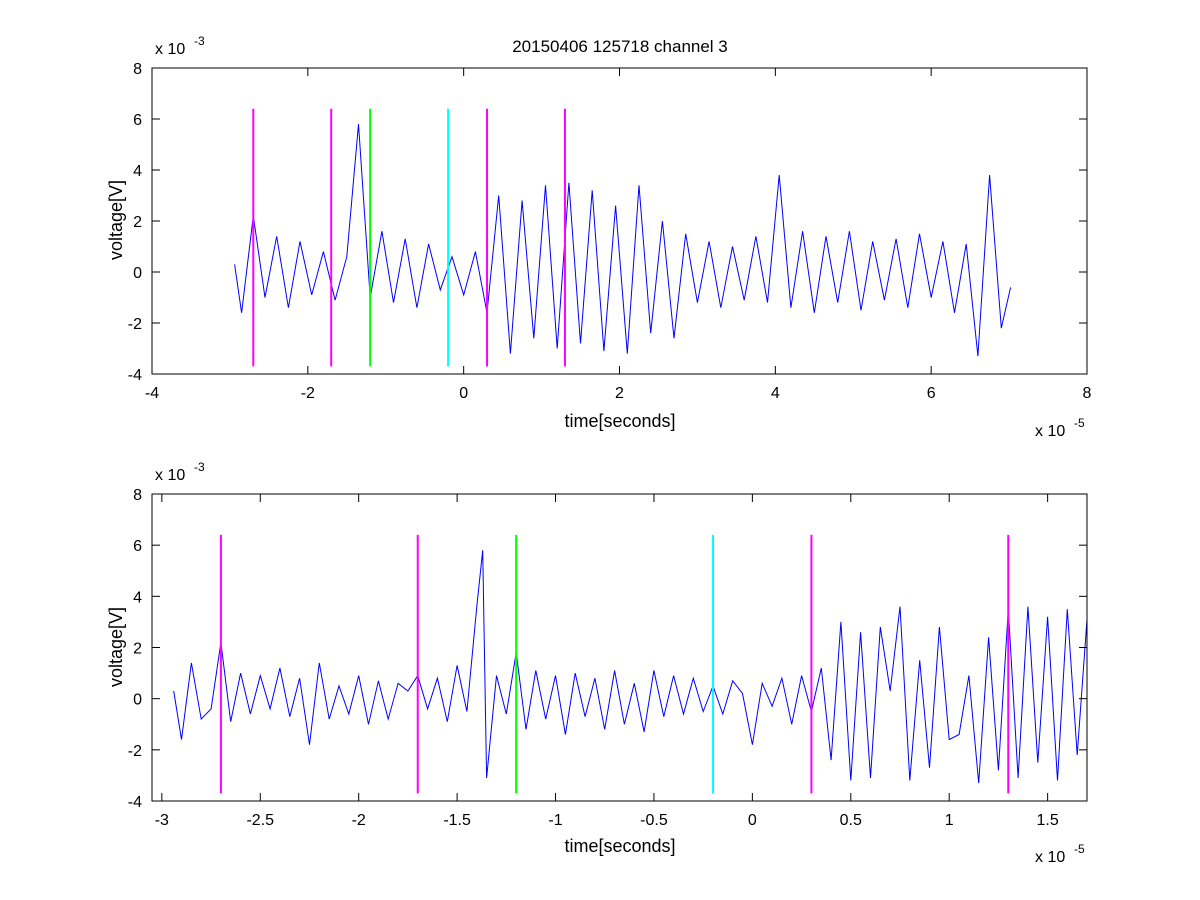 The width and height of the screenshot is (1200, 900). I want to click on top-y-tick-label: -2, so click(135, 324).